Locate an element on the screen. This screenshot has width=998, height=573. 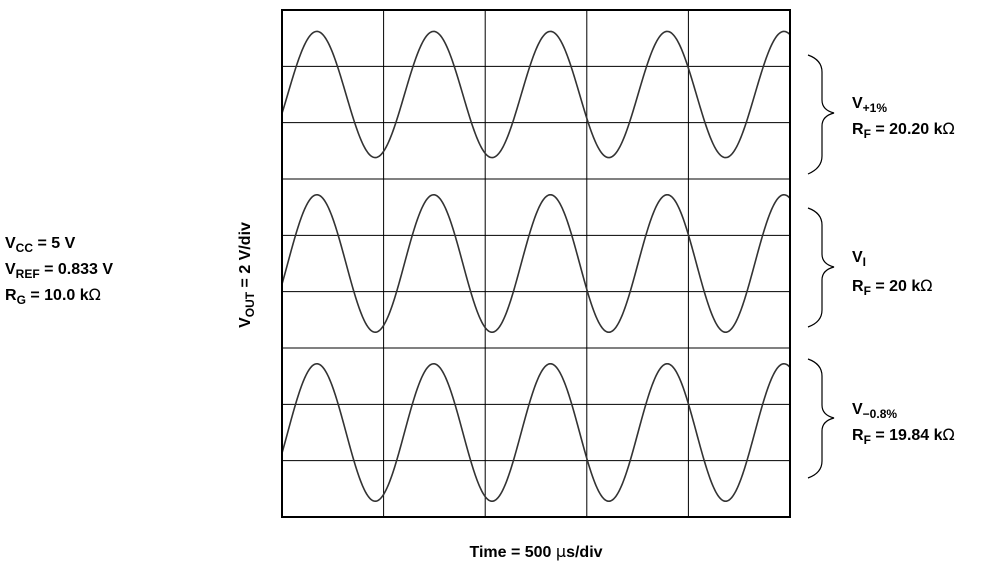
vref-label: VREF = 0.833 V is located at coordinates (59, 271).